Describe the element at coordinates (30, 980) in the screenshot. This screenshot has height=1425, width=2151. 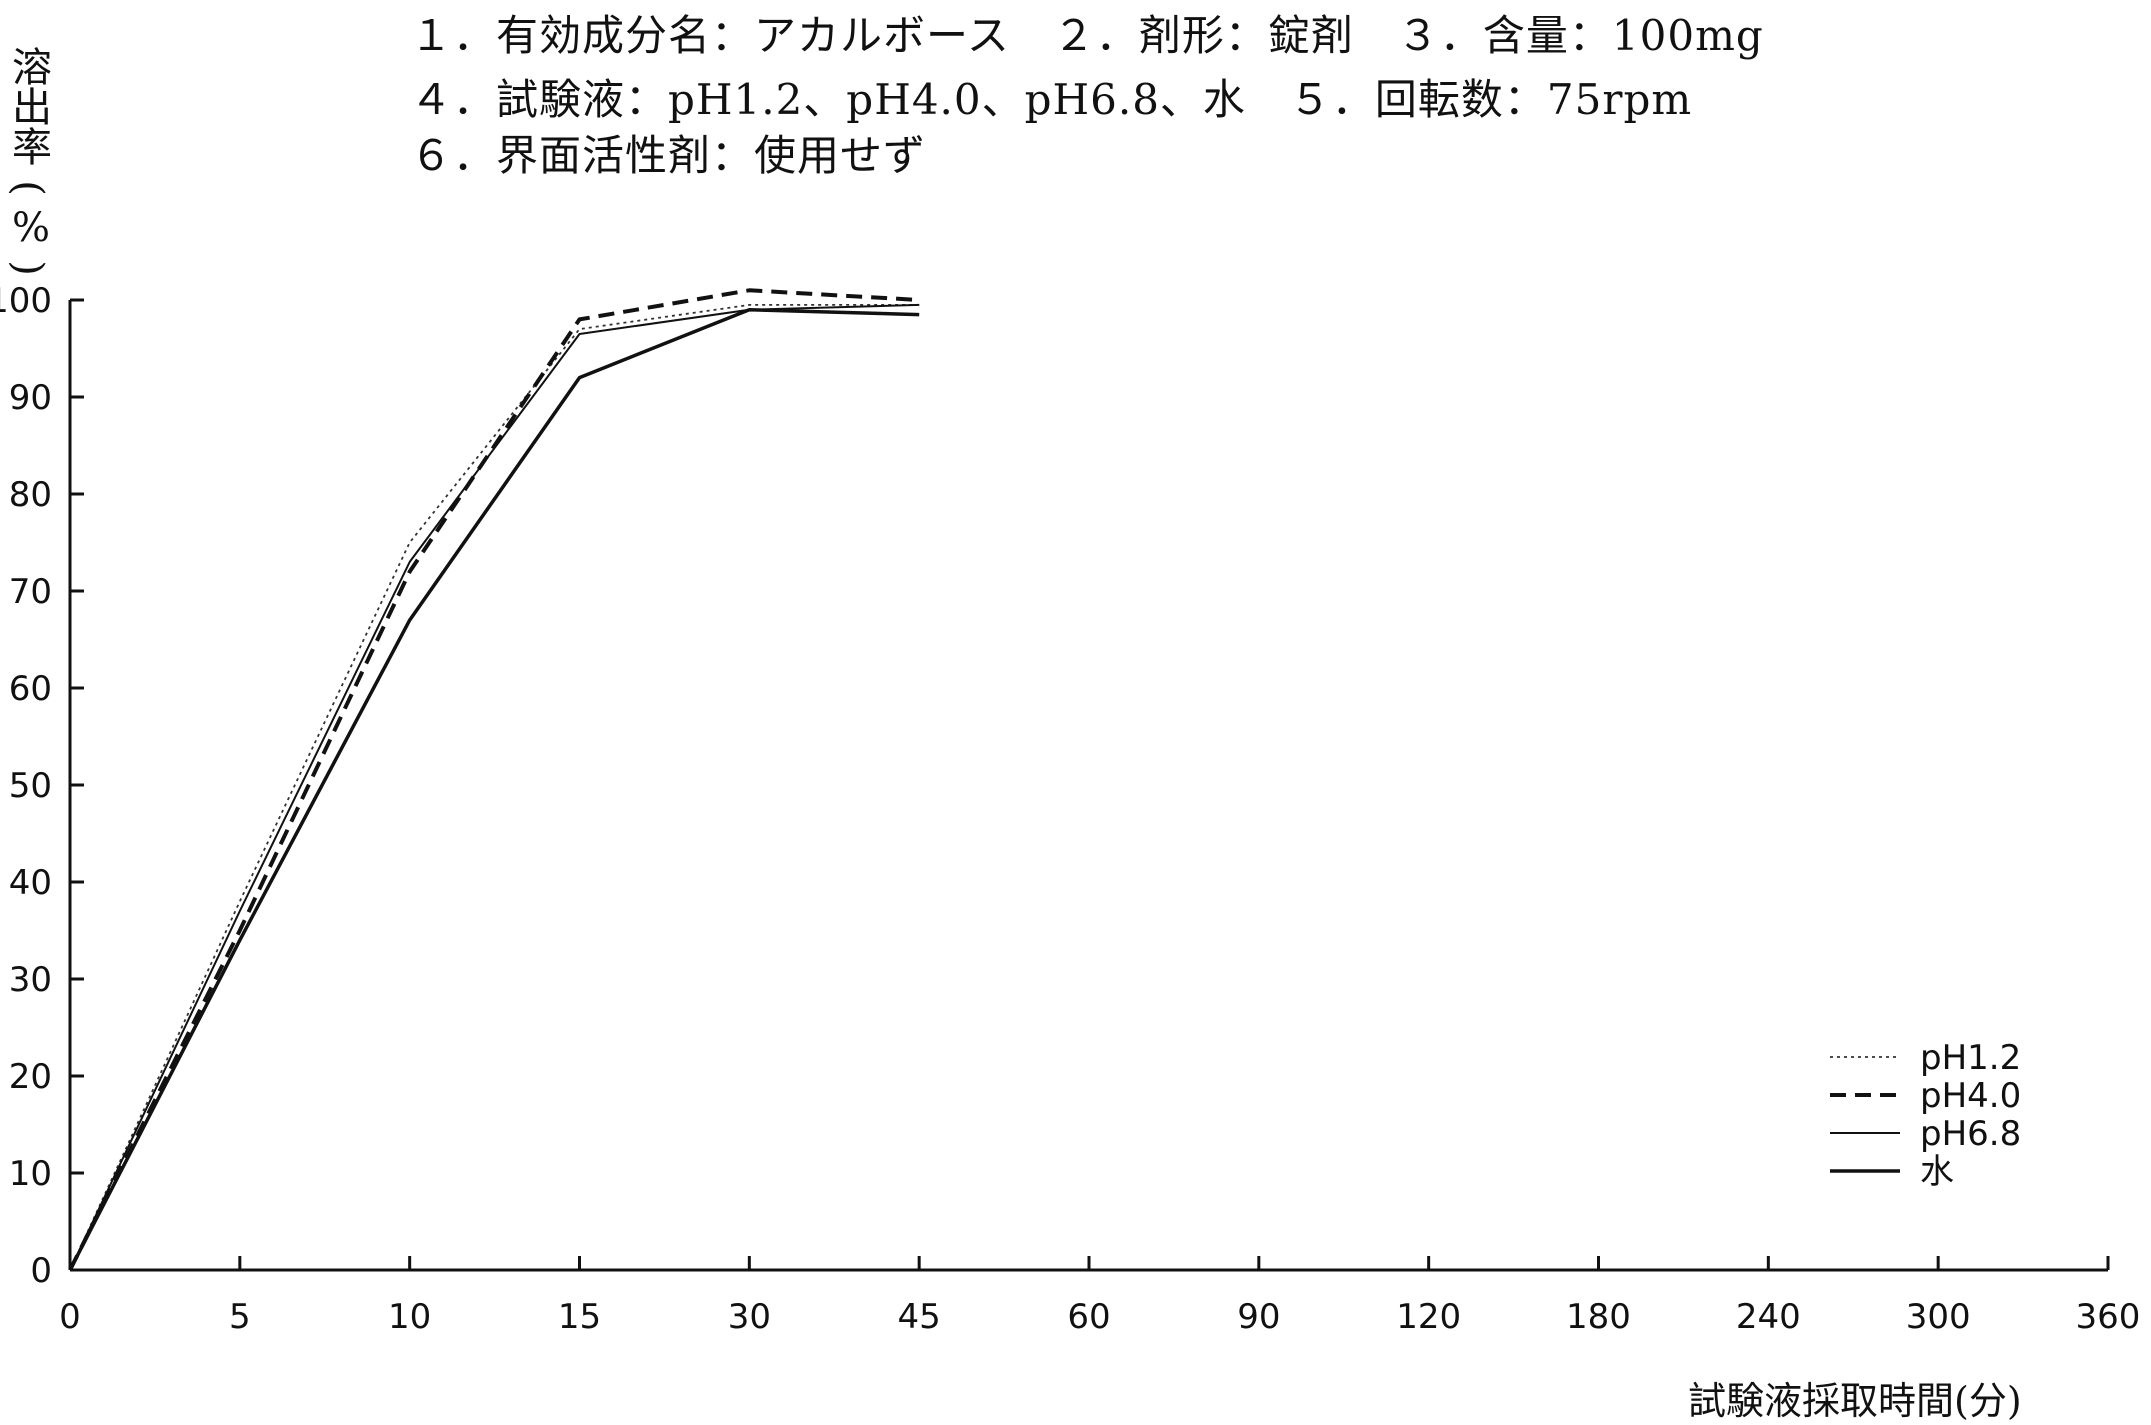
I see `y-tick-label: 30` at that location.